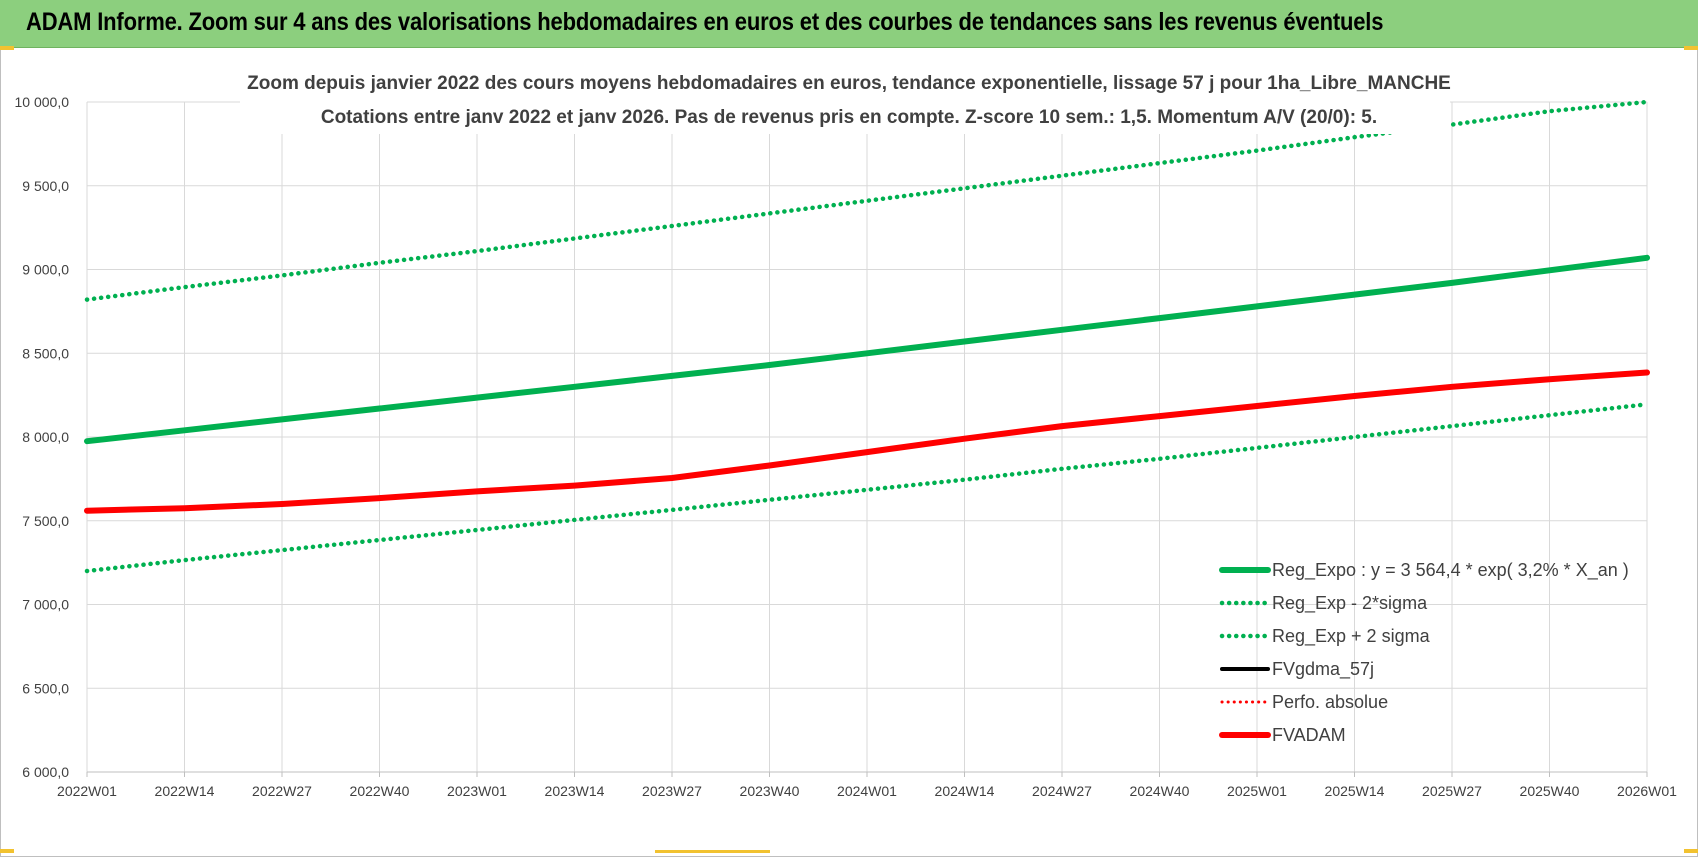 Image resolution: width=1698 pixels, height=857 pixels. Describe the element at coordinates (1452, 791) in the screenshot. I see `x-tick-label: 2025W27` at that location.